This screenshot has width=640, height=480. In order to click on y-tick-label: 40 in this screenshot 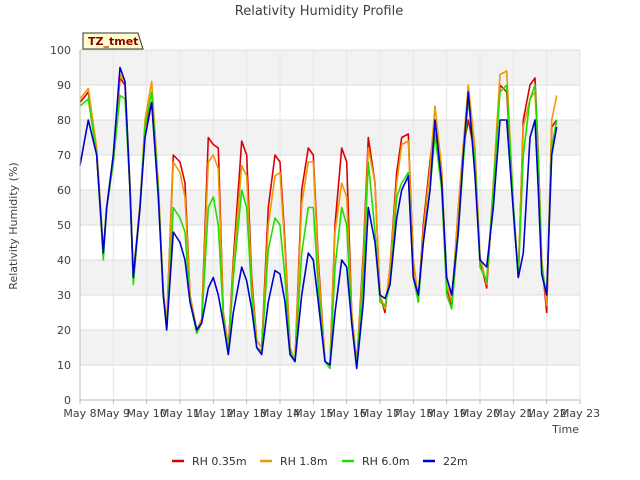, I will do `click(64, 260)`.